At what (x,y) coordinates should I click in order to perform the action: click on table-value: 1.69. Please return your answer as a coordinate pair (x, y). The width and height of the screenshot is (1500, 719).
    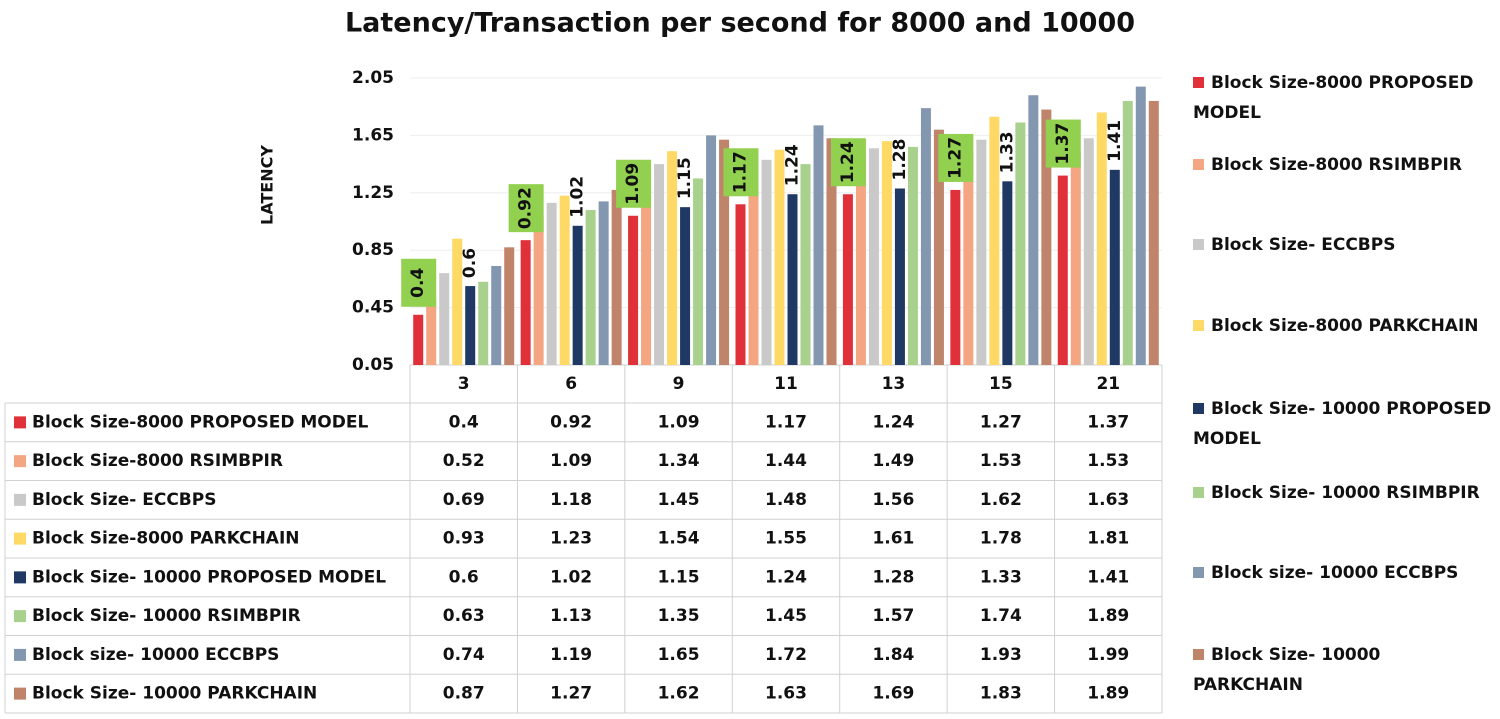
    Looking at the image, I should click on (893, 694).